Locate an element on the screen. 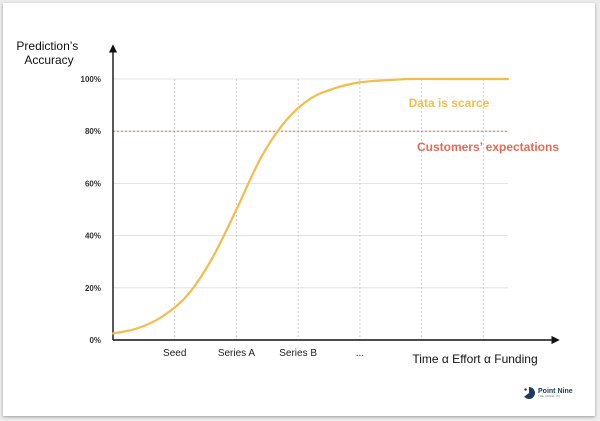  brand-logo: Point Nine THE ANGEL VC is located at coordinates (548, 393).